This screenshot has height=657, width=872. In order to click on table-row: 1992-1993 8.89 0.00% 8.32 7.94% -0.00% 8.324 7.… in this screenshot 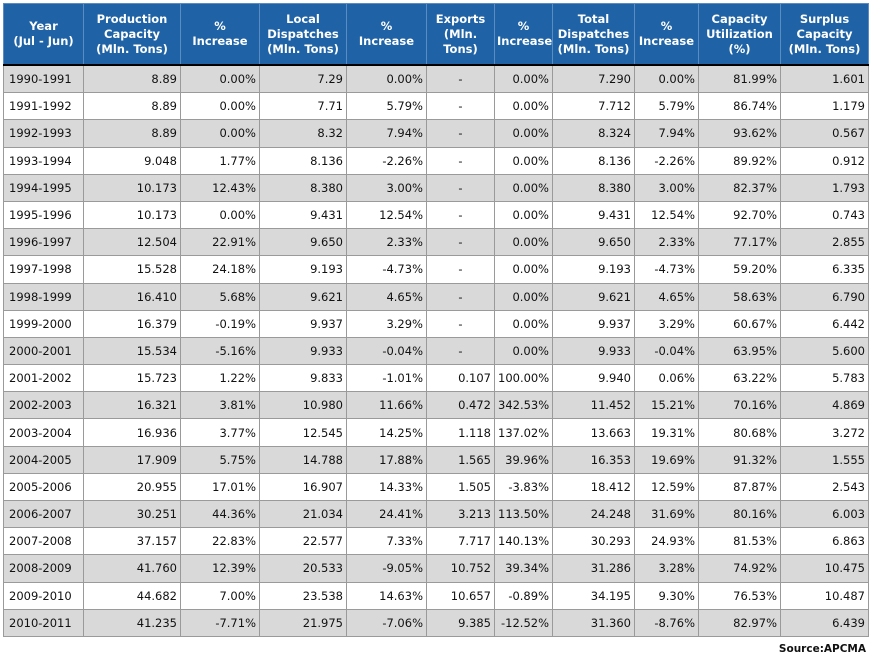, I will do `click(436, 133)`.